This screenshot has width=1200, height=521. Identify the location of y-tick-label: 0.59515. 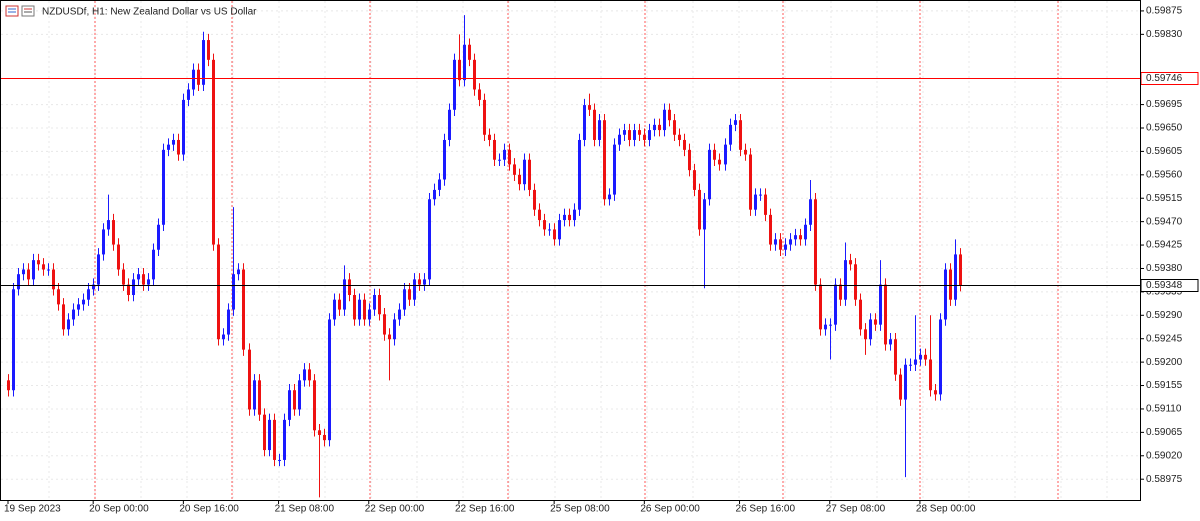
(1164, 198).